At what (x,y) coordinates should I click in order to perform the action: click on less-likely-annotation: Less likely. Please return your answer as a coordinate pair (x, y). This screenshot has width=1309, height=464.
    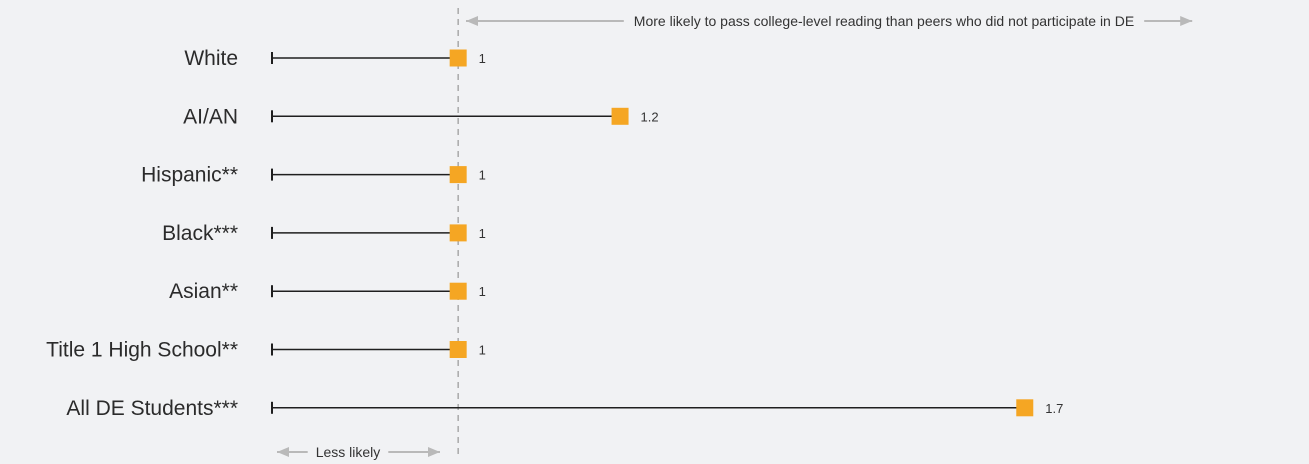
    Looking at the image, I should click on (348, 452).